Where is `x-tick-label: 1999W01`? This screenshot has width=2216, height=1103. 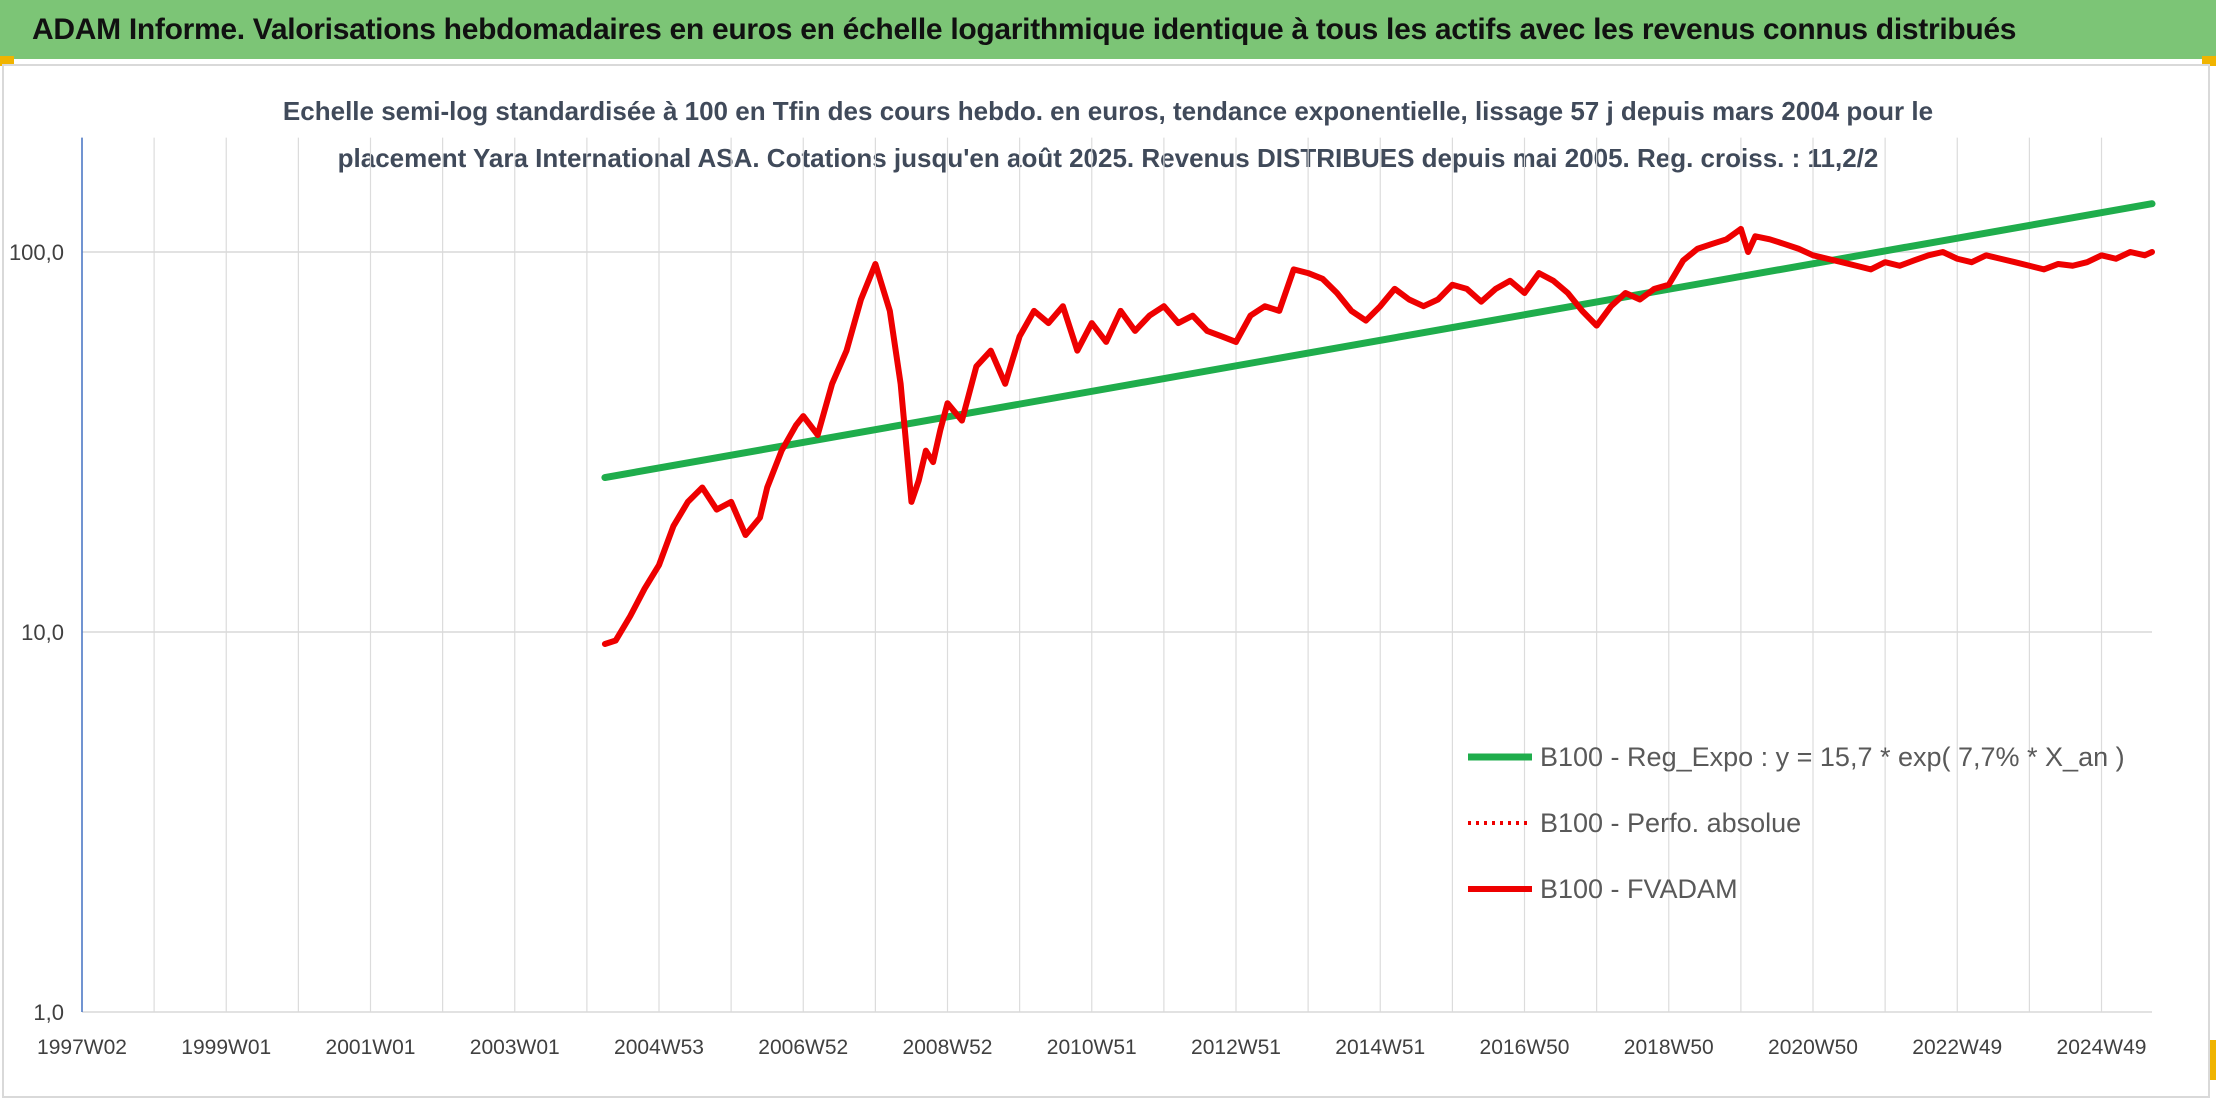 x-tick-label: 1999W01 is located at coordinates (226, 1047).